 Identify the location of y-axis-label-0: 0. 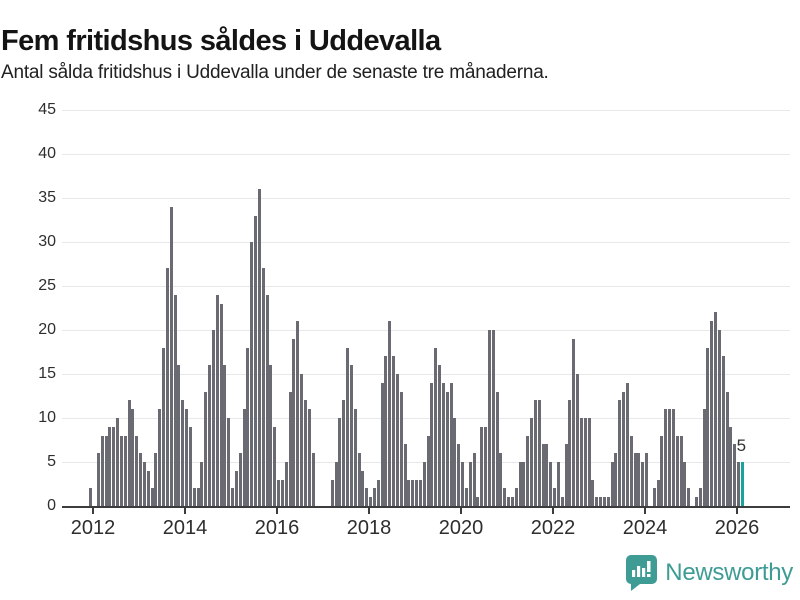
(51, 505).